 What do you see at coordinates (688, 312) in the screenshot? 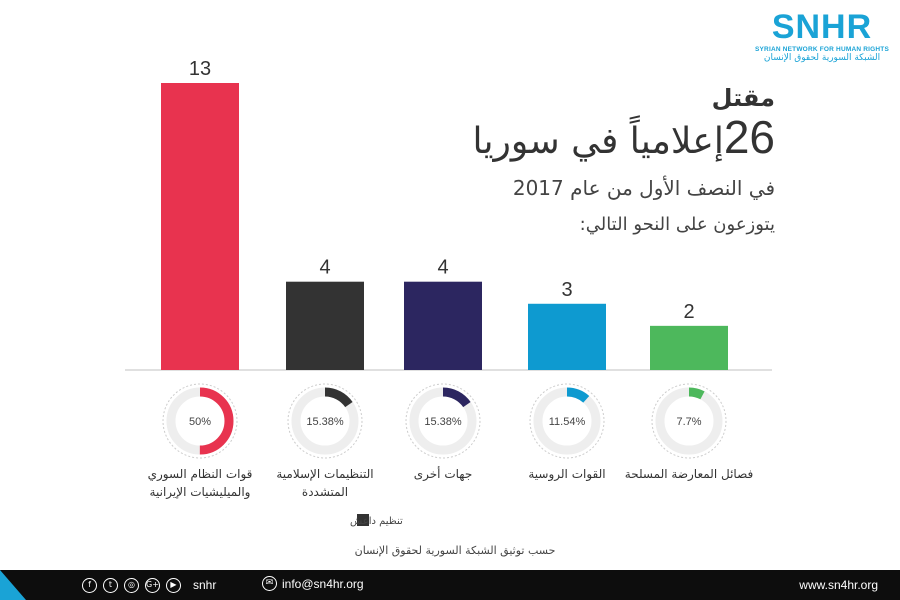
I see `bar-value-label: 2` at bounding box center [688, 312].